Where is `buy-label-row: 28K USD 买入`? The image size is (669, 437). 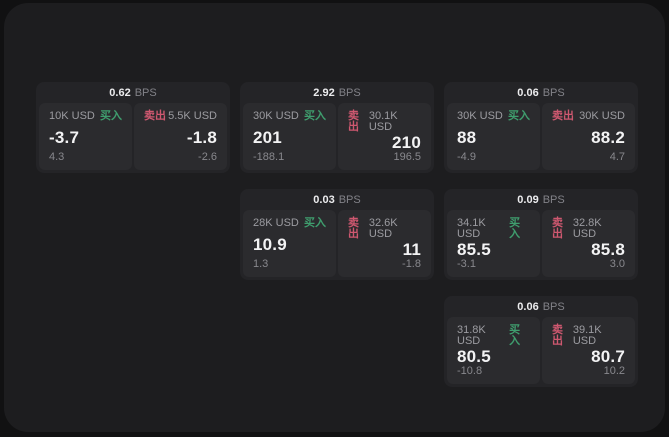 buy-label-row: 28K USD 买入 is located at coordinates (289, 223).